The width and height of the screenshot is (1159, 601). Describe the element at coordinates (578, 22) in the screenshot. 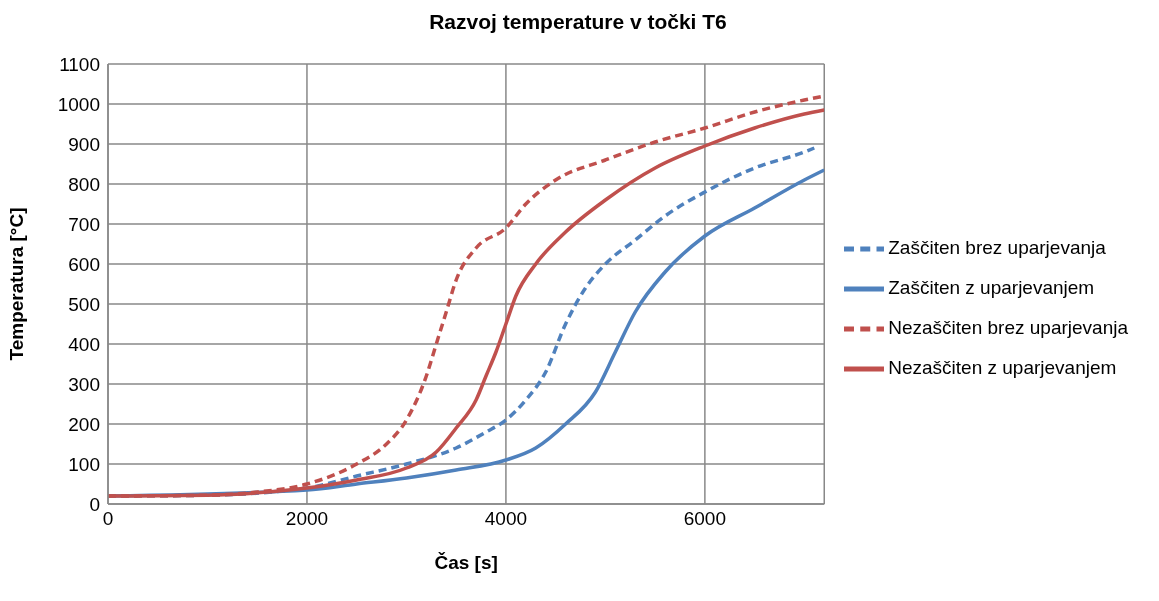

I see `chart-title: Razvoj temperature v točki T6` at that location.